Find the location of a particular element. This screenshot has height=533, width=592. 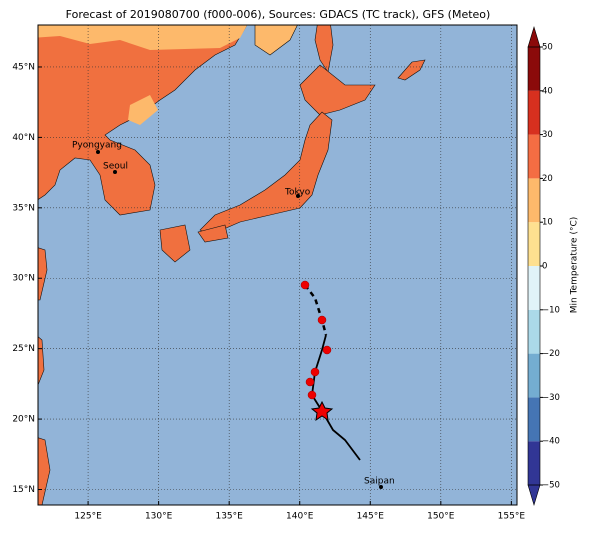

taiwan is located at coordinates (43, 274).